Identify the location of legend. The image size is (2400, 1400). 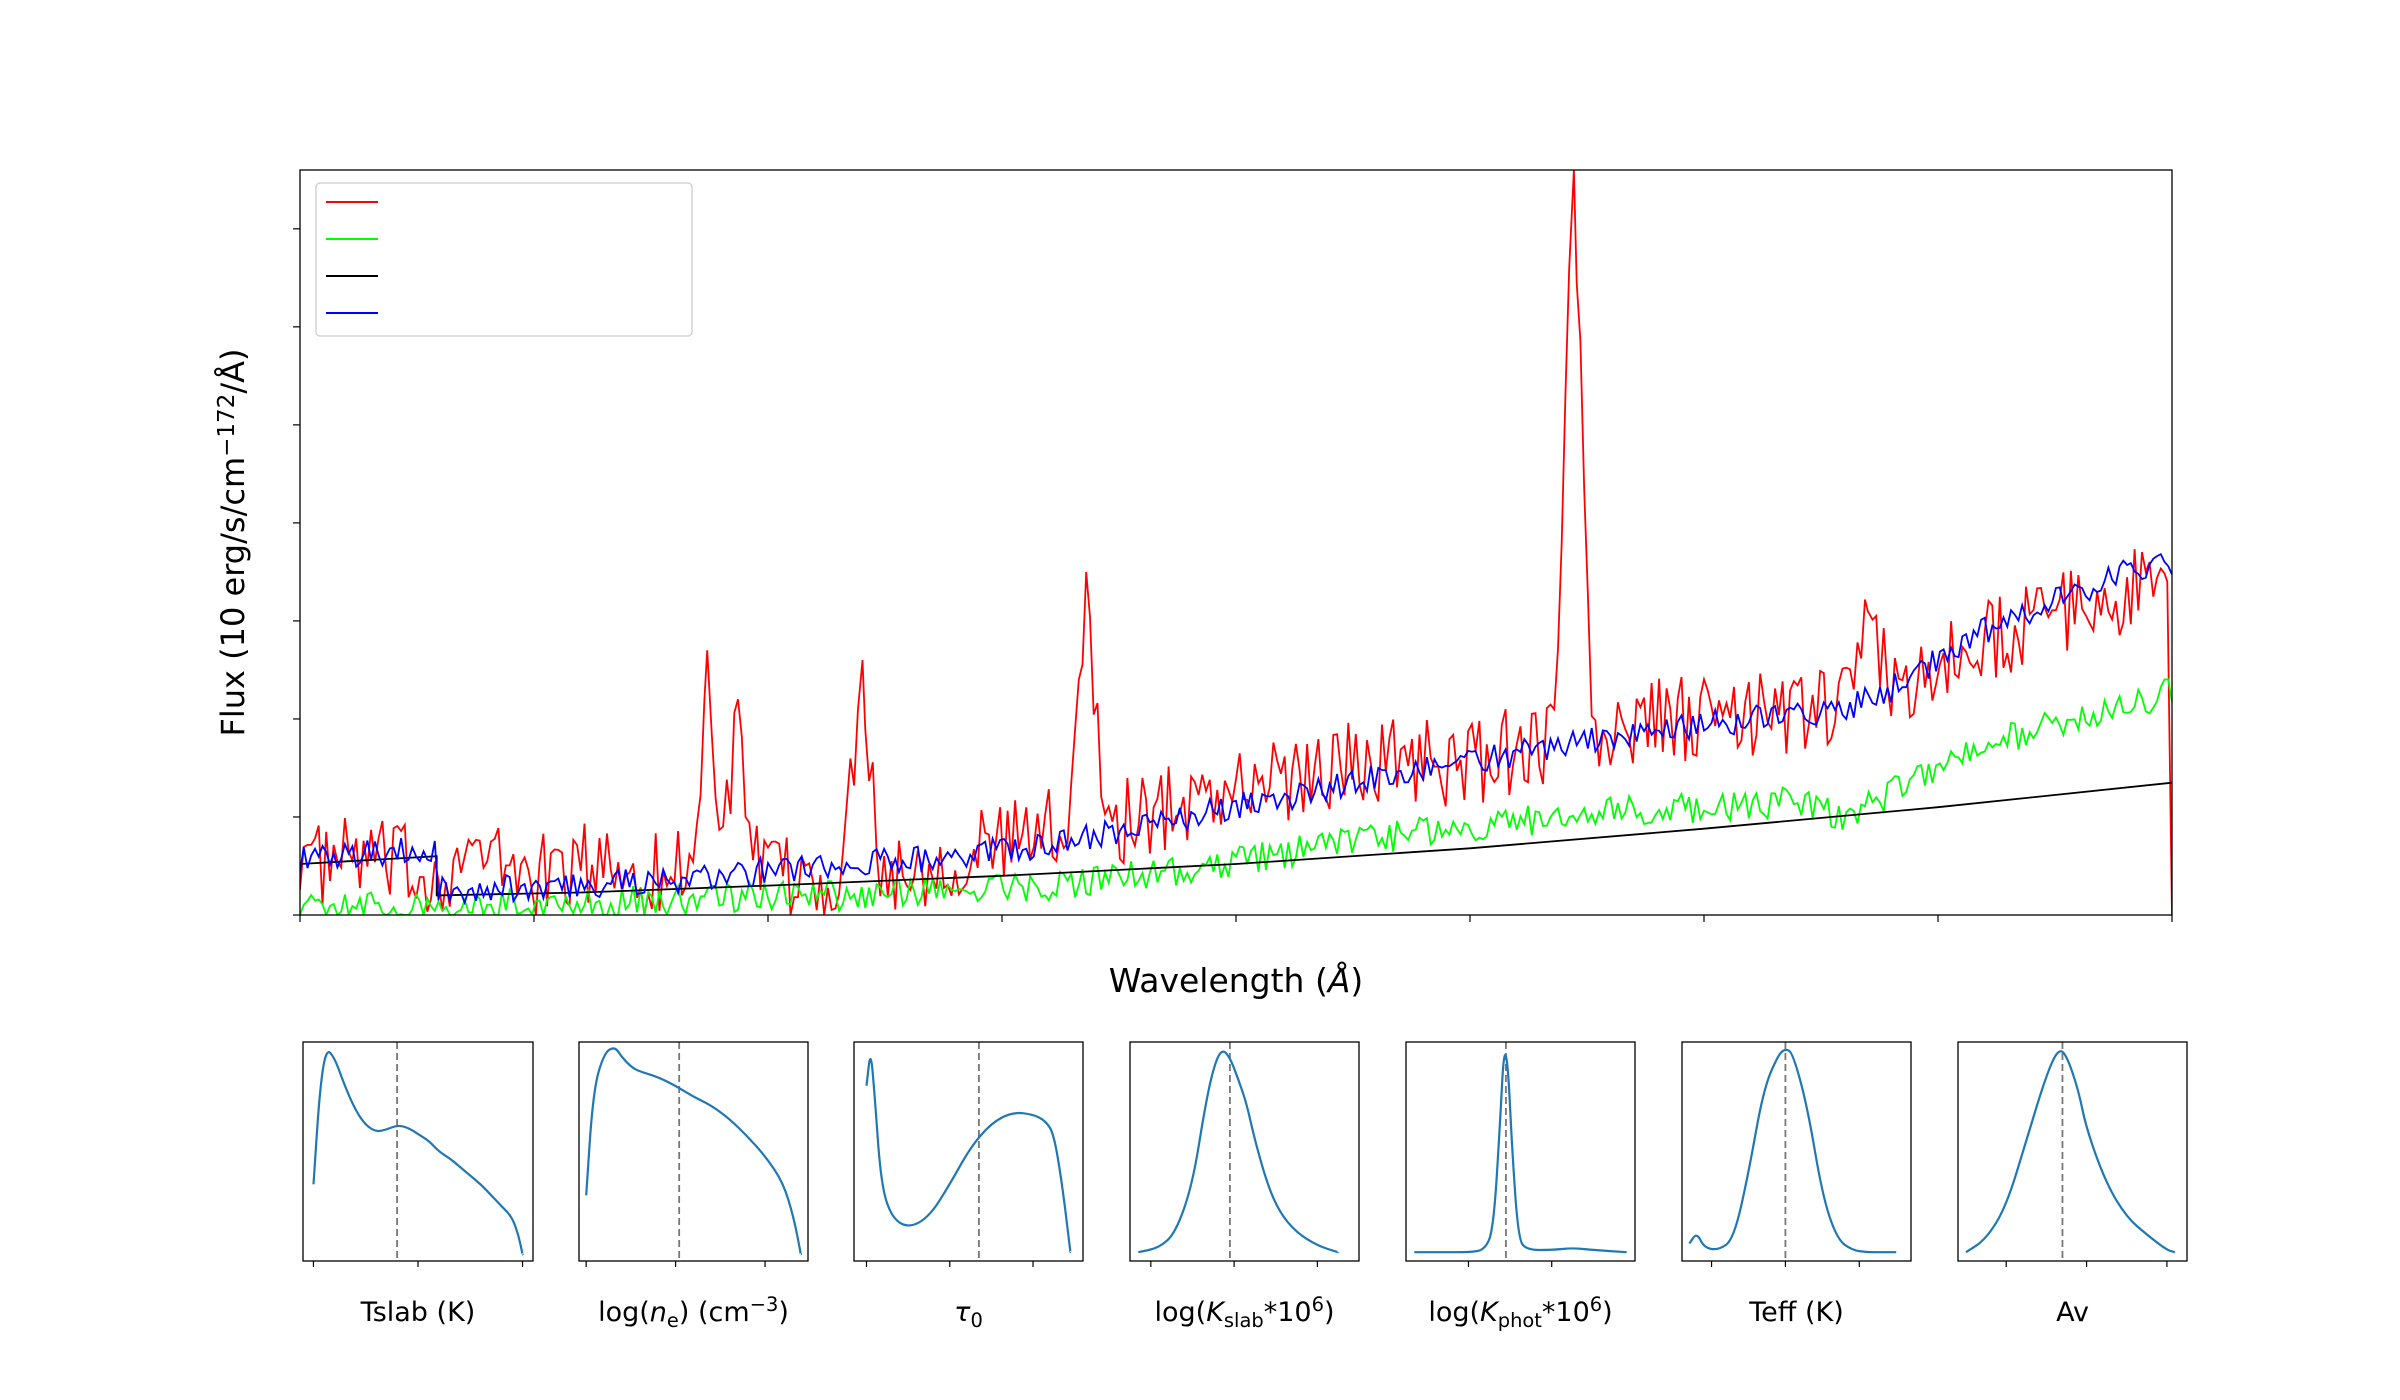
(504, 259).